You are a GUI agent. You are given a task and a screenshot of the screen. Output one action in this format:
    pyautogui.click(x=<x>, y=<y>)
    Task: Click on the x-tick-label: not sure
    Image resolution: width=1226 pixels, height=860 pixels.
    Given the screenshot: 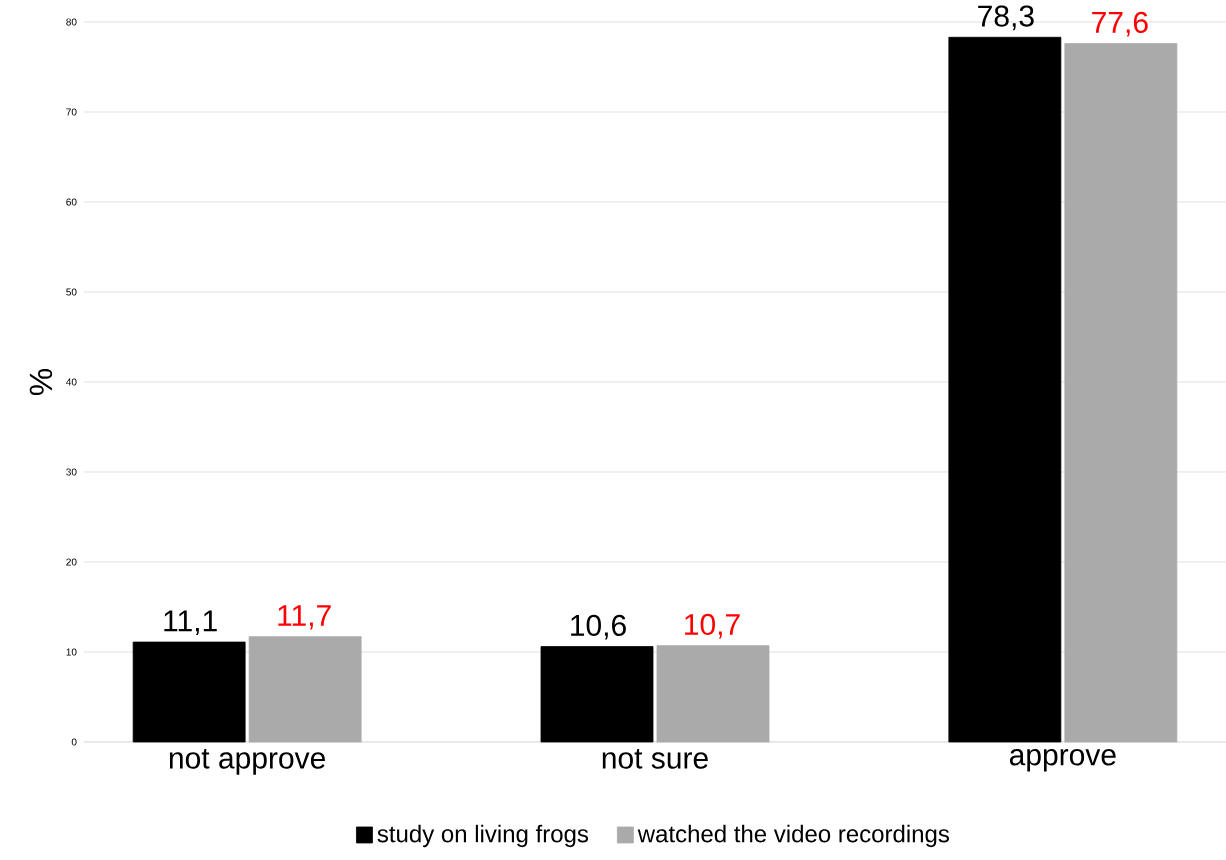 What is the action you would take?
    pyautogui.click(x=655, y=759)
    